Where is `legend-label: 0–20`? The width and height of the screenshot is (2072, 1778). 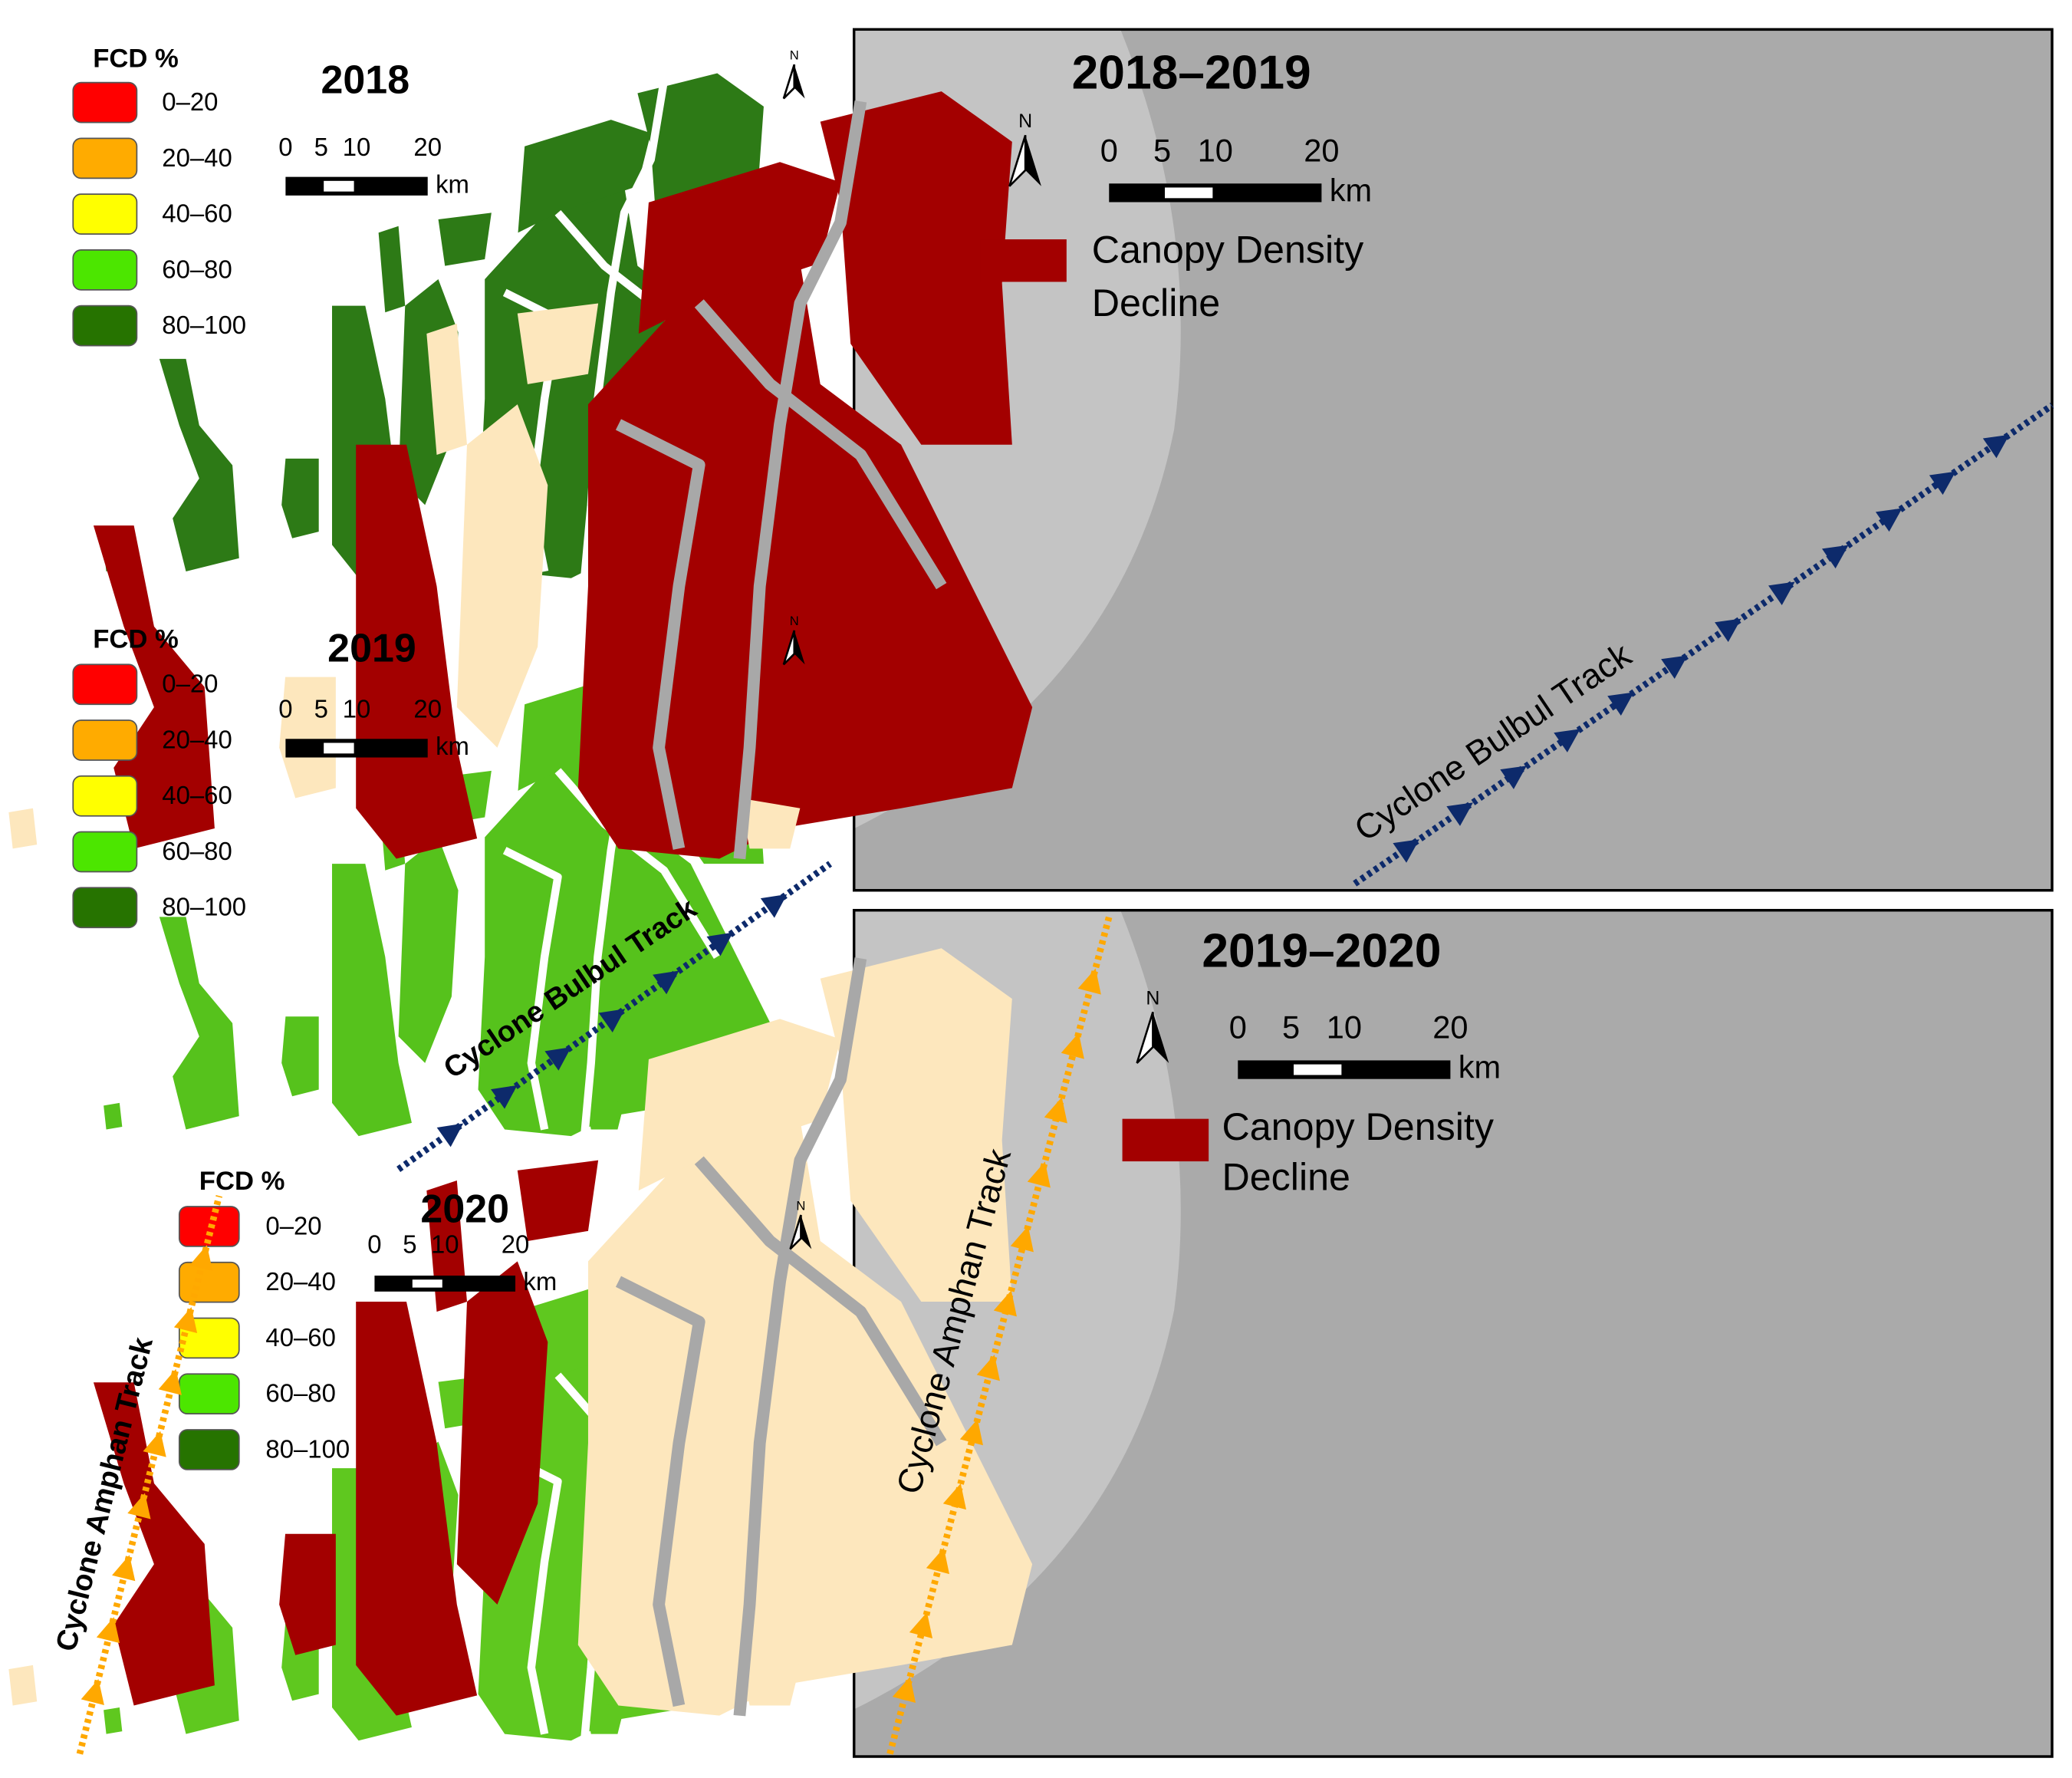
legend-label: 0–20 is located at coordinates (293, 1225).